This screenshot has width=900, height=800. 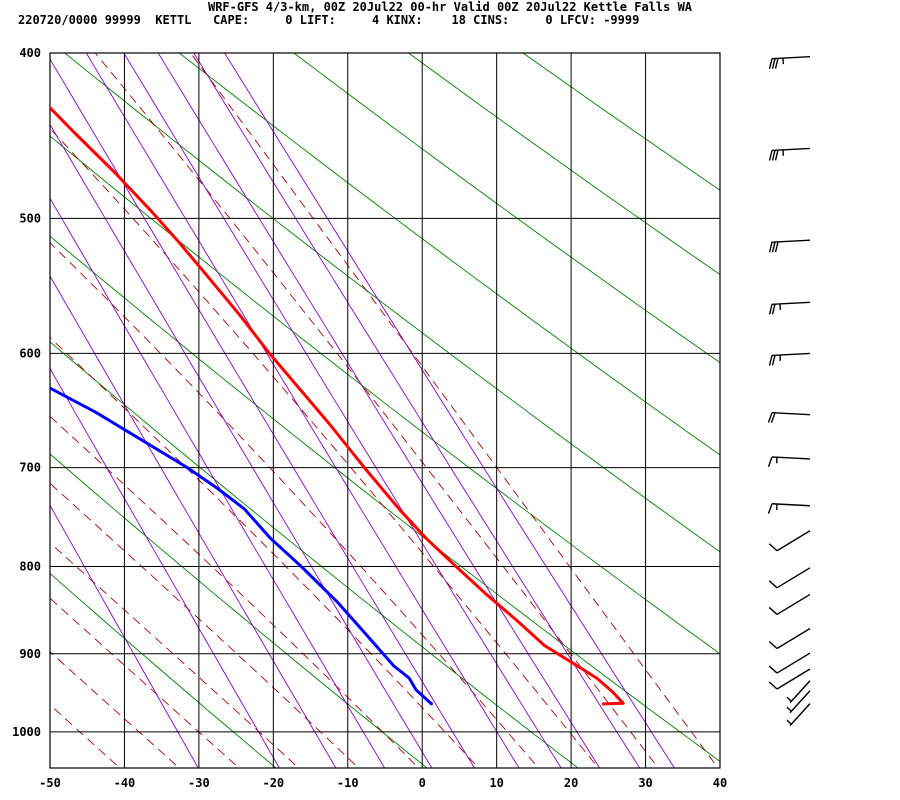 I want to click on x-tick-label: 30, so click(x=645, y=783).